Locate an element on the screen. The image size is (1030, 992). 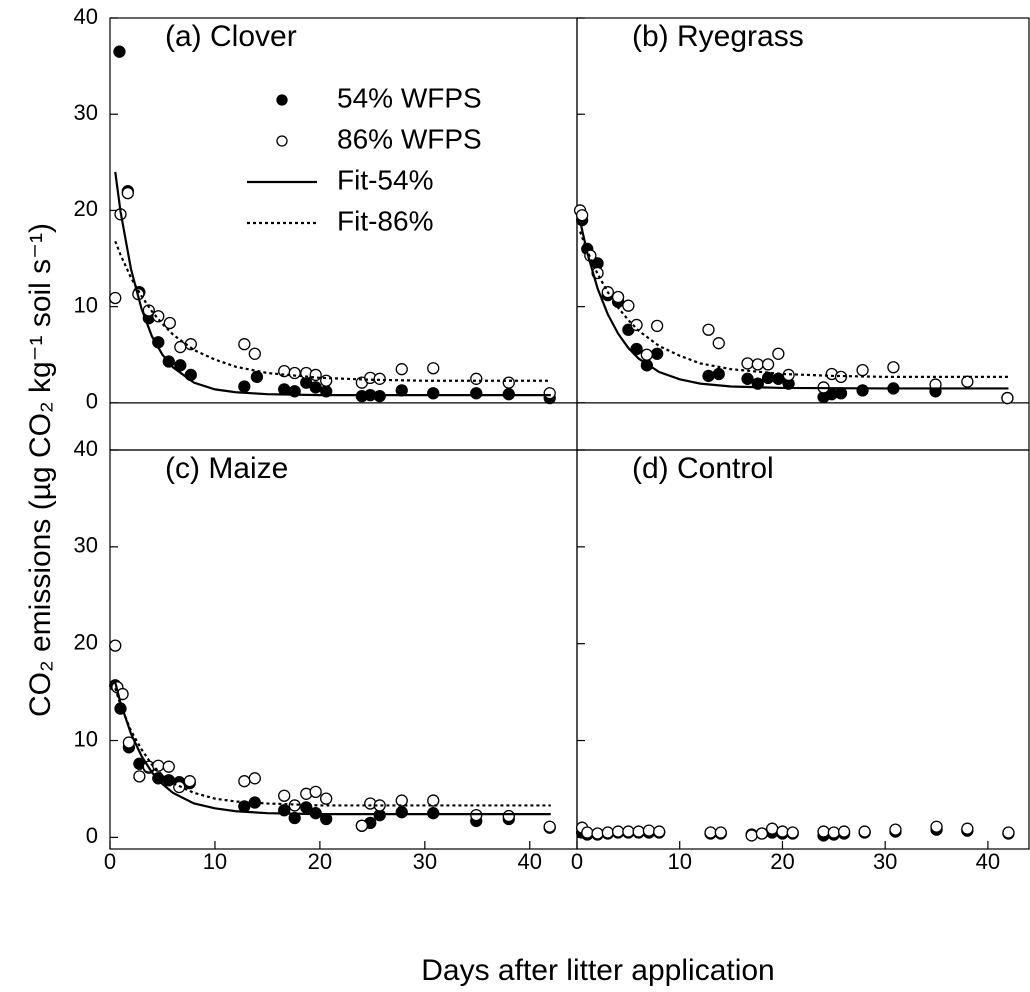
x-tick-label: 10 is located at coordinates (215, 861).